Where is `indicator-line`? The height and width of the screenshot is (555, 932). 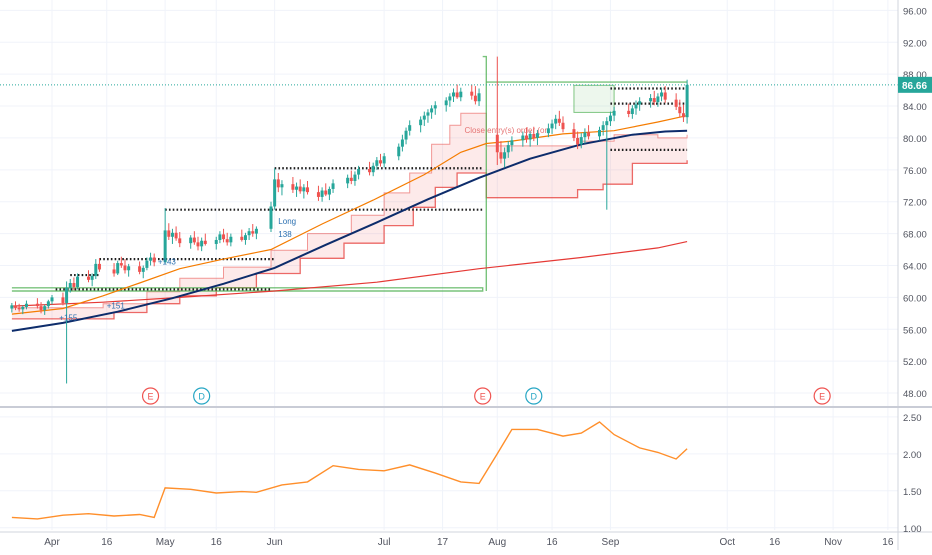
indicator-line is located at coordinates (349, 470).